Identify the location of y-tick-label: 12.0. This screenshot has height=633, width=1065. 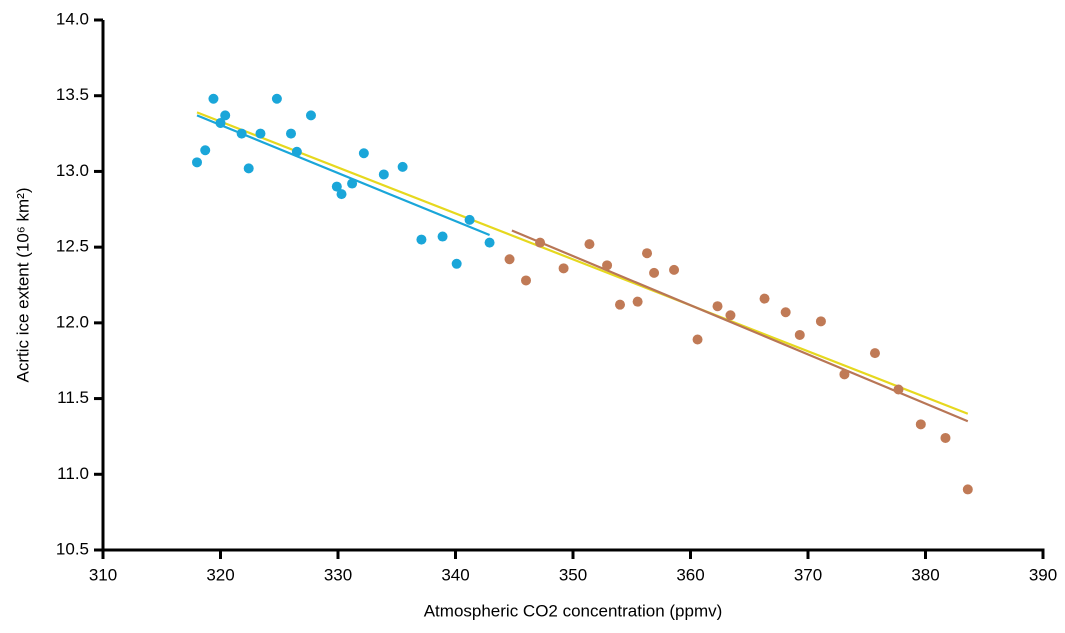
(72, 321).